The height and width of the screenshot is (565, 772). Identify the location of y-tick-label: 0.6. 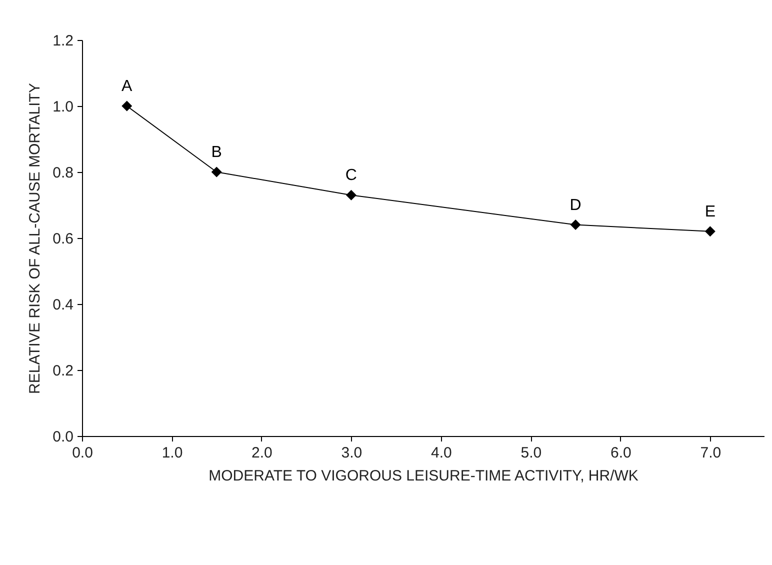
(63, 239).